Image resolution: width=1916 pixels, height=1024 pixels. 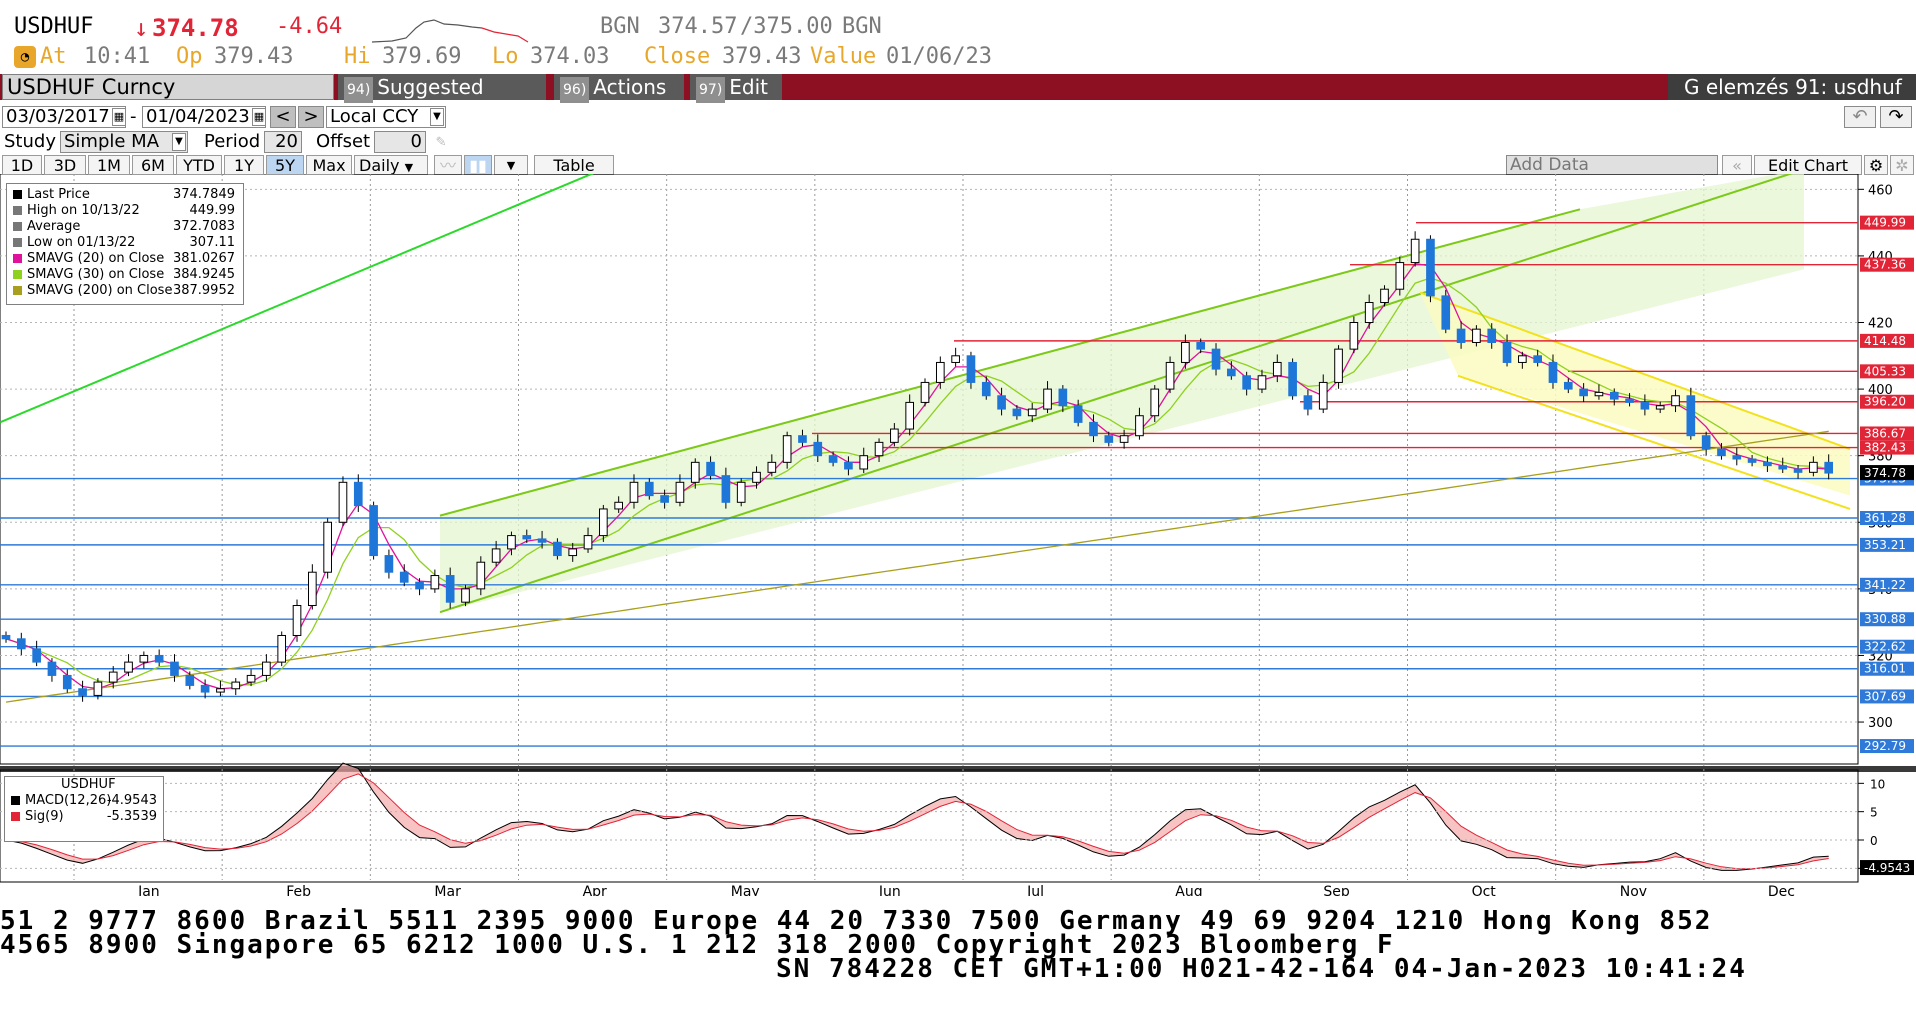 What do you see at coordinates (125, 291) in the screenshot?
I see `legend-item: SMAVG (200) on Close 387.9952` at bounding box center [125, 291].